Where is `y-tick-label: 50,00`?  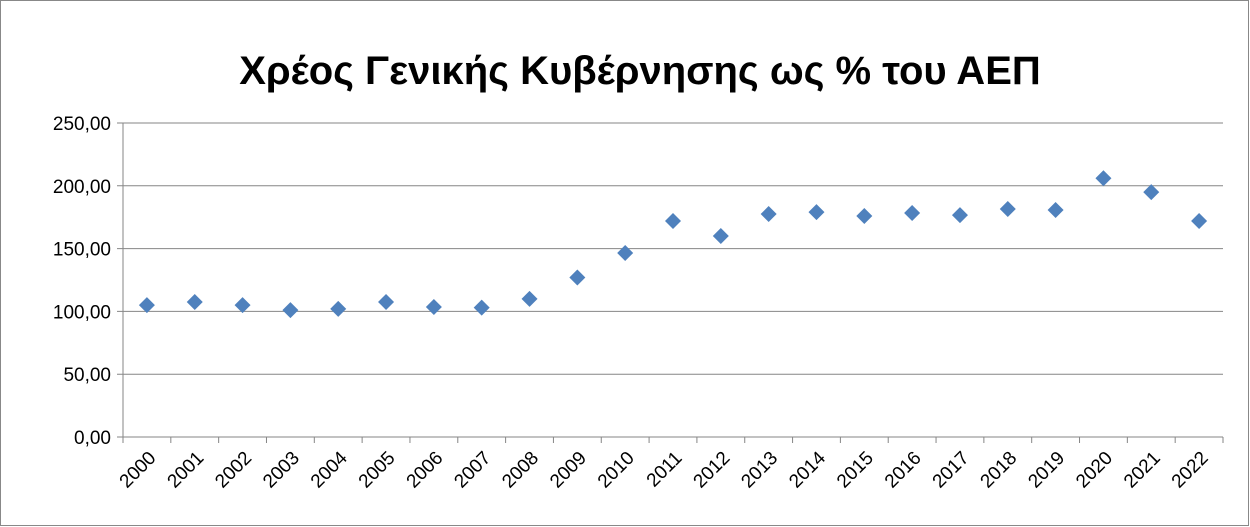 y-tick-label: 50,00 is located at coordinates (87, 375).